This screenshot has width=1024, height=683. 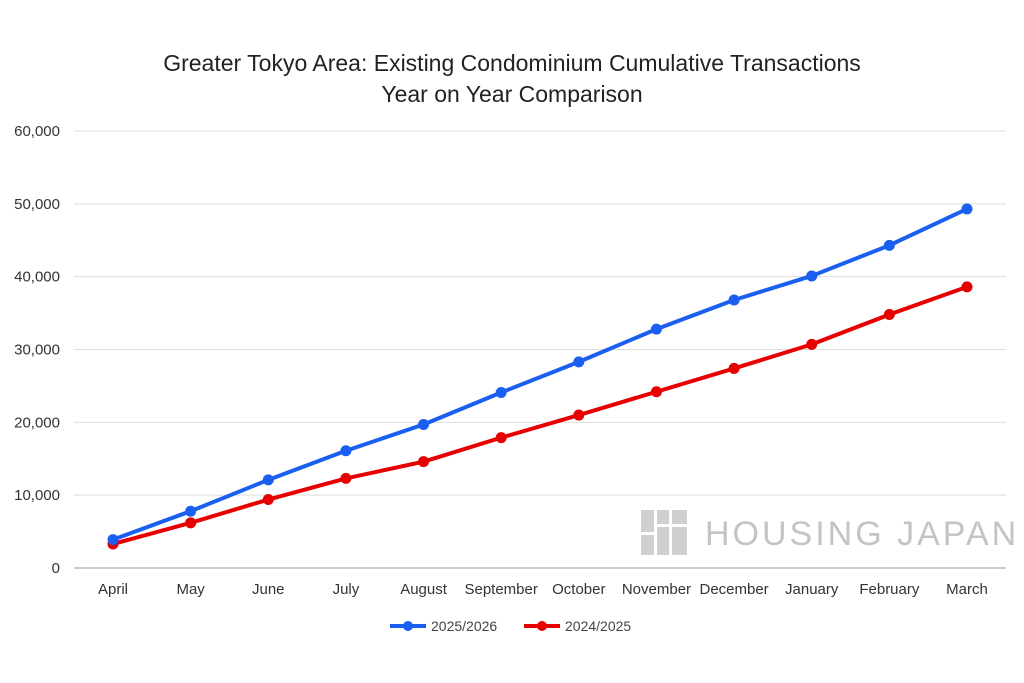 I want to click on y-tick-label: 20,000, so click(x=37, y=422).